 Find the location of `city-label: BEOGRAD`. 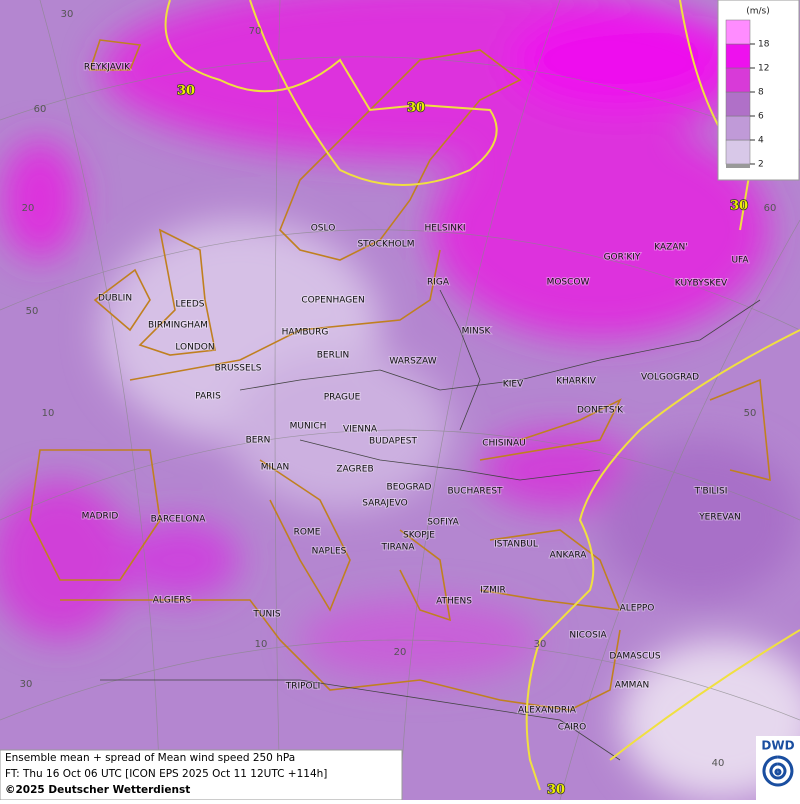

city-label: BEOGRAD is located at coordinates (409, 488).